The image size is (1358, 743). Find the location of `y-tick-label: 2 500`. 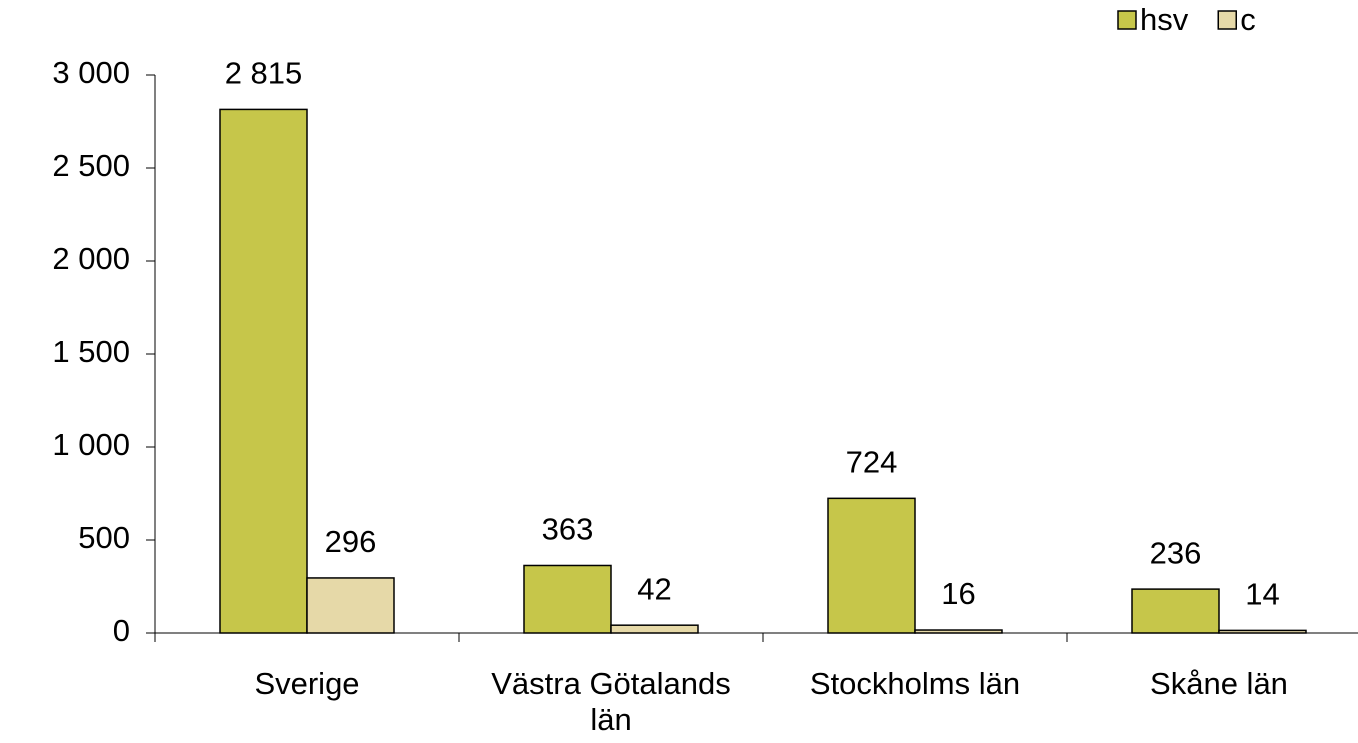

y-tick-label: 2 500 is located at coordinates (91, 165).